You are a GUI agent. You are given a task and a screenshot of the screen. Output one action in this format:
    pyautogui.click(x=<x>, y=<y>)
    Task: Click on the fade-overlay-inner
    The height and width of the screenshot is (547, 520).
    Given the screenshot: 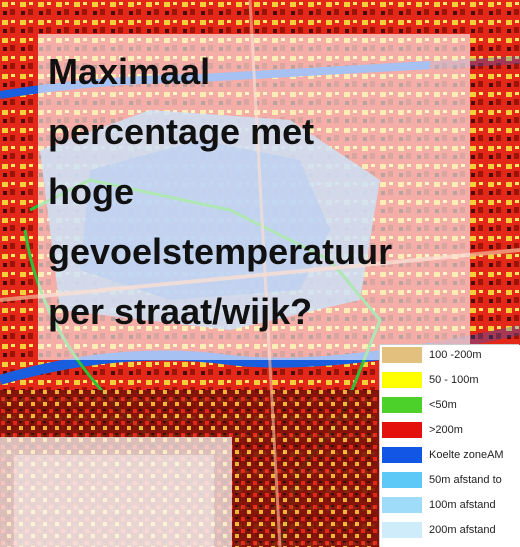 What is the action you would take?
    pyautogui.click(x=114, y=501)
    